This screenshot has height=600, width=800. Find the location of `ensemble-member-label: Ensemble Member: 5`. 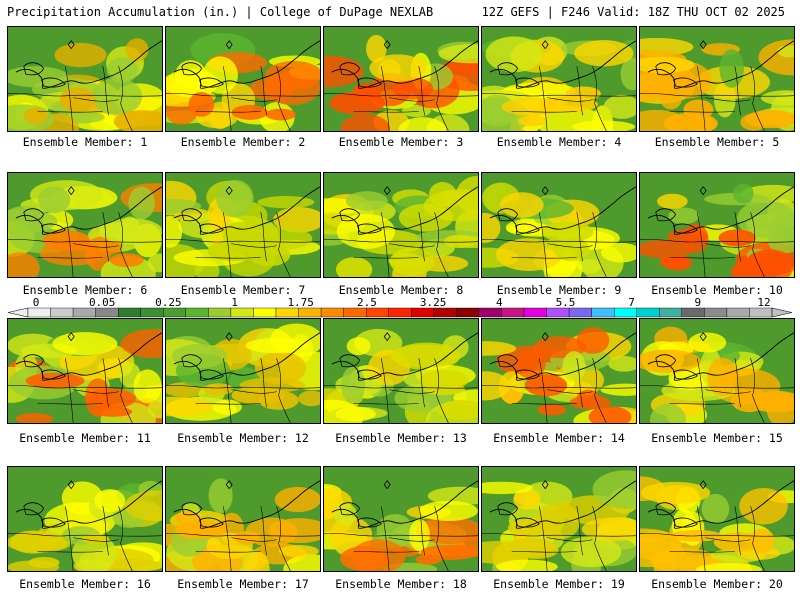

ensemble-member-label: Ensemble Member: 5 is located at coordinates (717, 142).